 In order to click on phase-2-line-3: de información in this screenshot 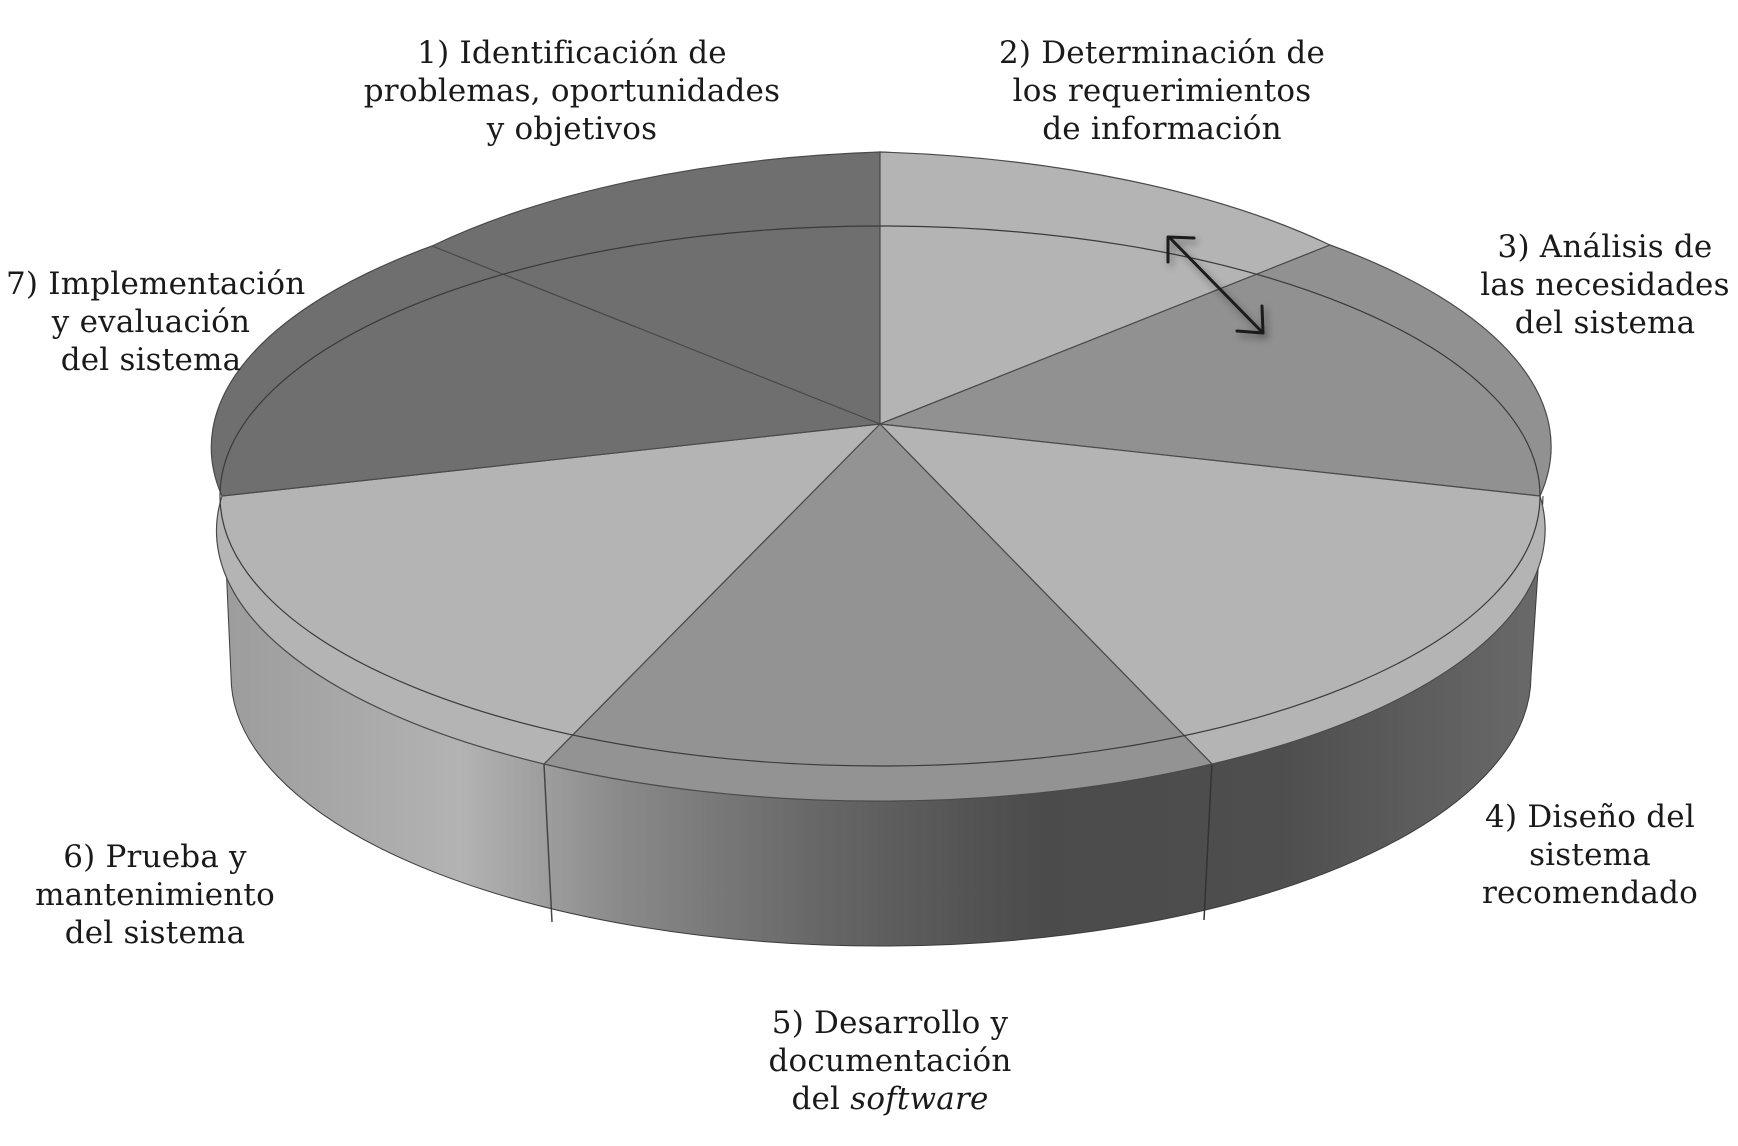, I will do `click(1162, 129)`.